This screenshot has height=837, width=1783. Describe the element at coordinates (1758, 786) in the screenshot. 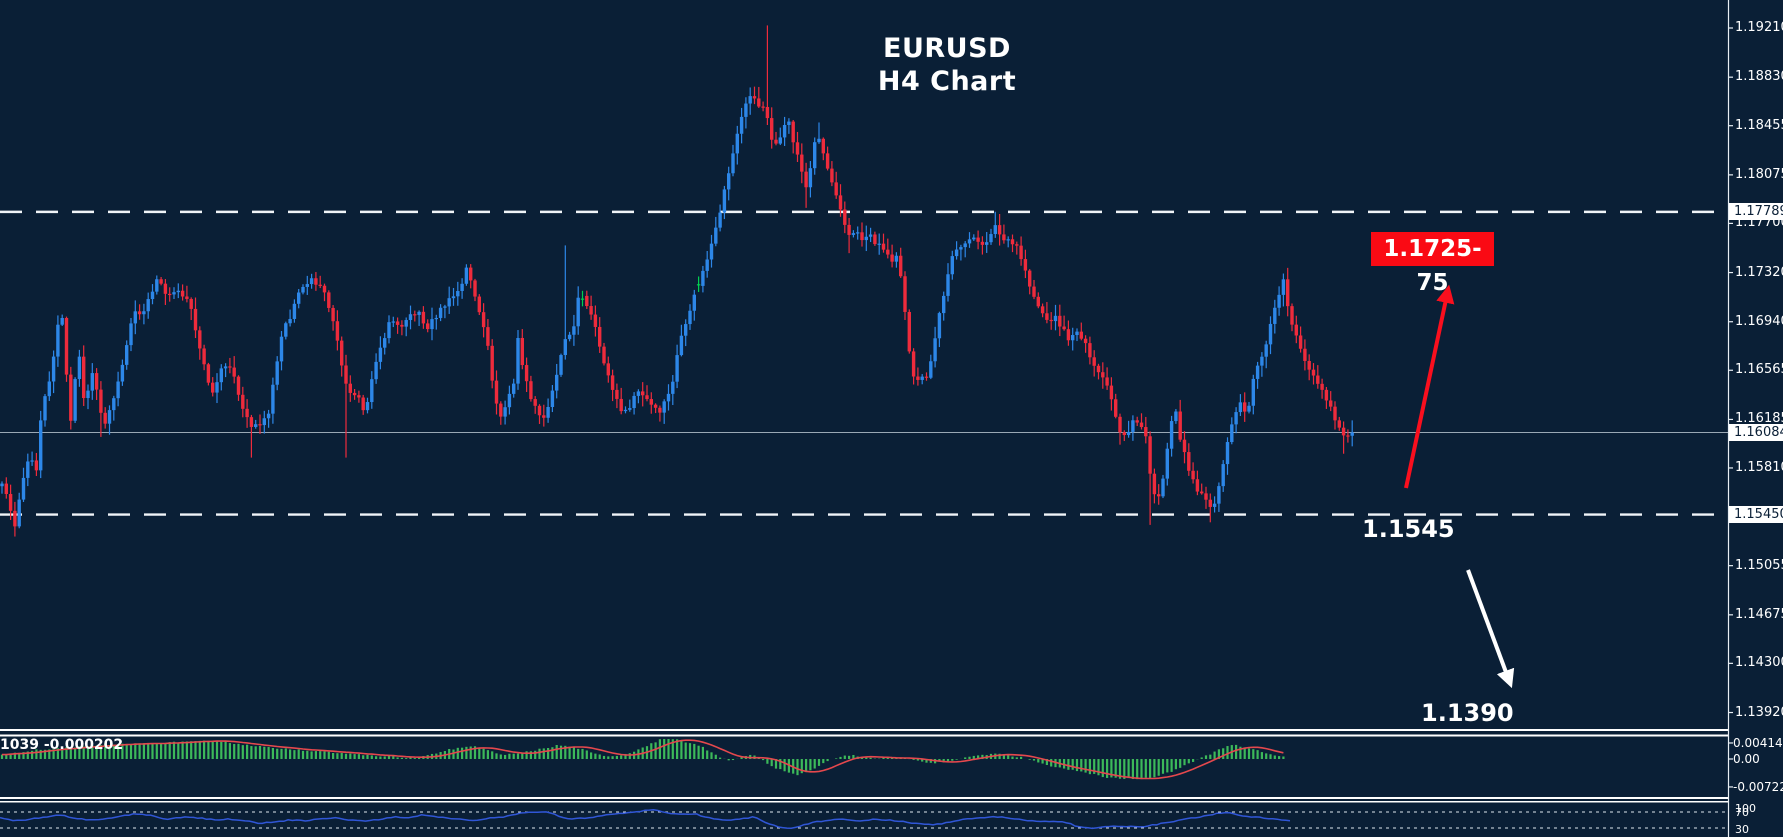

I see `macd-axis-label: -0.00722` at that location.